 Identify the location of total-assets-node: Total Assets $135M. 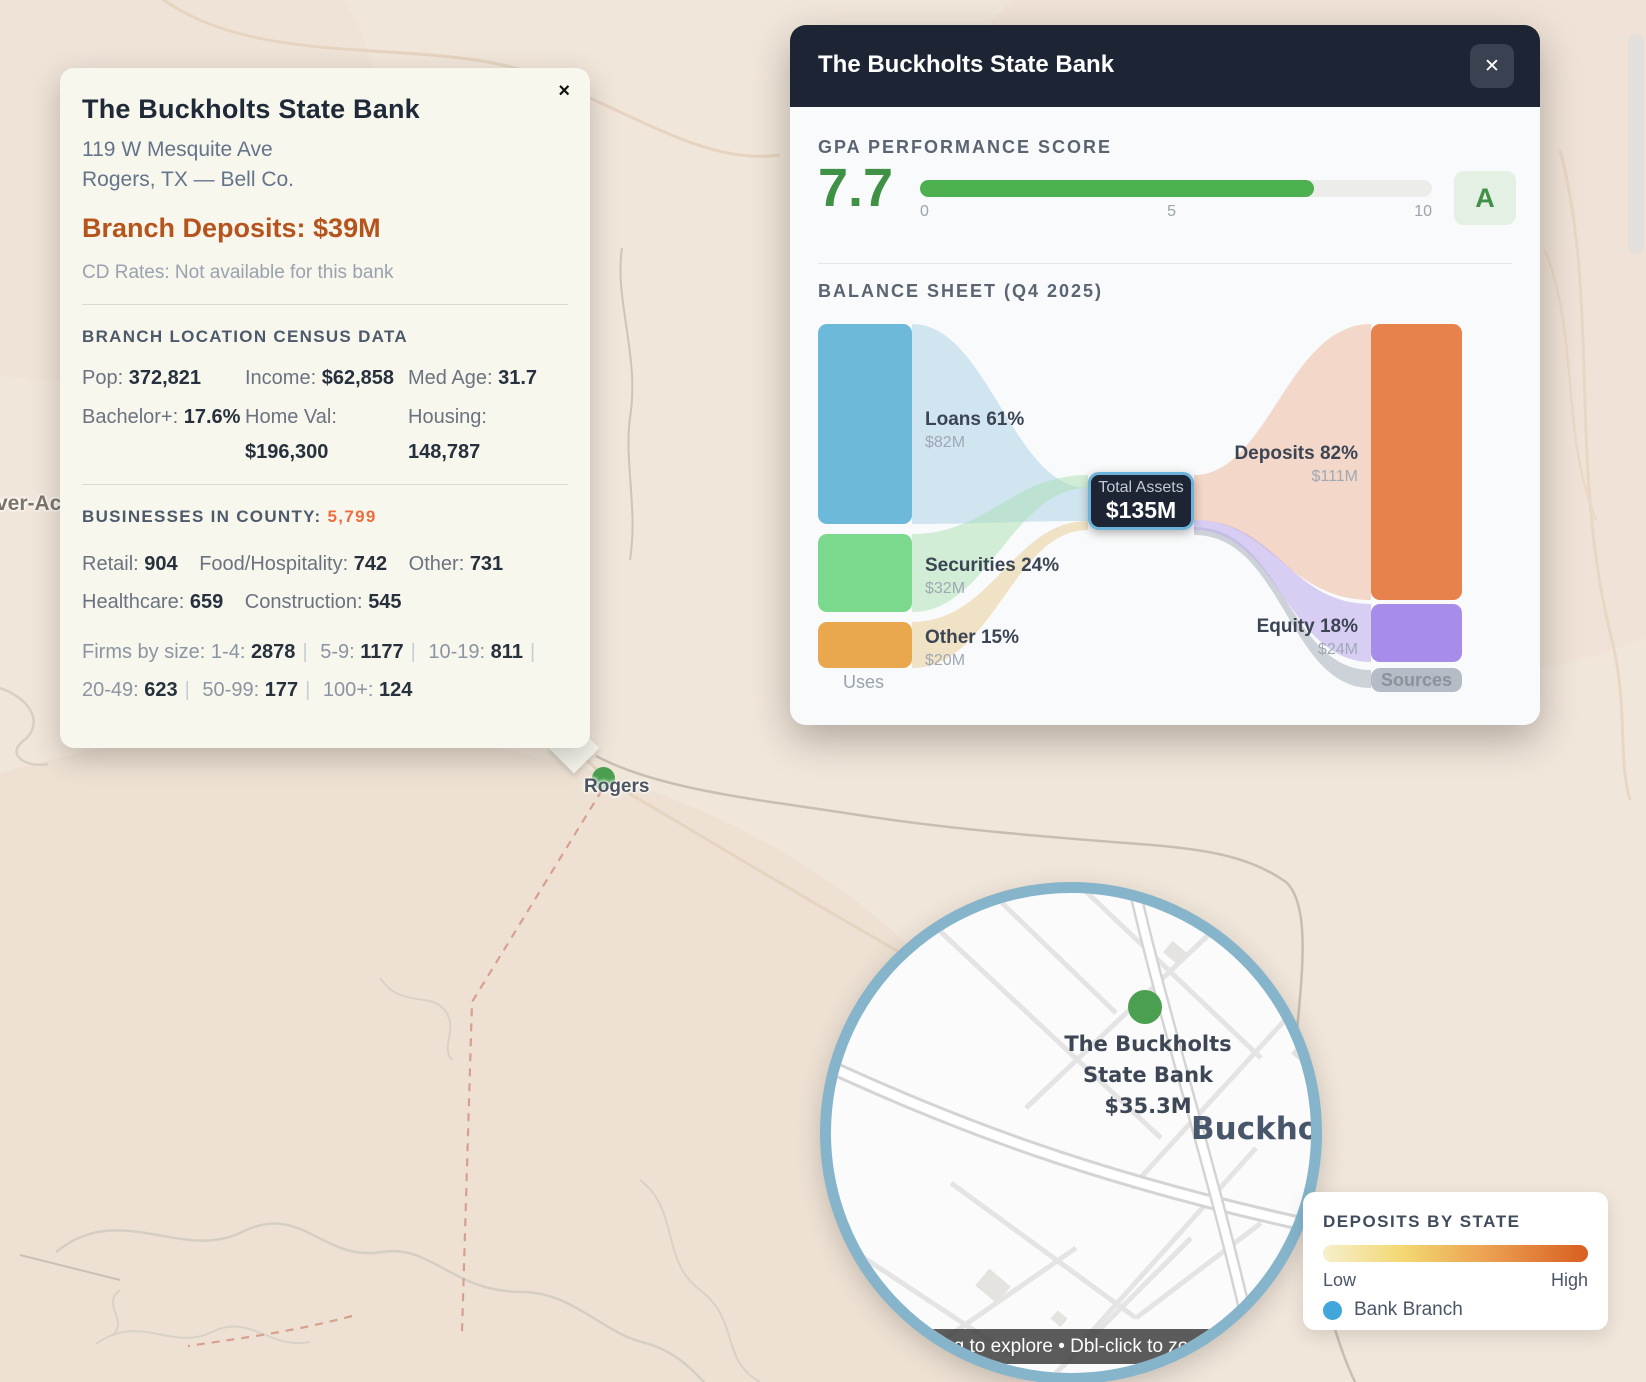
(1141, 501).